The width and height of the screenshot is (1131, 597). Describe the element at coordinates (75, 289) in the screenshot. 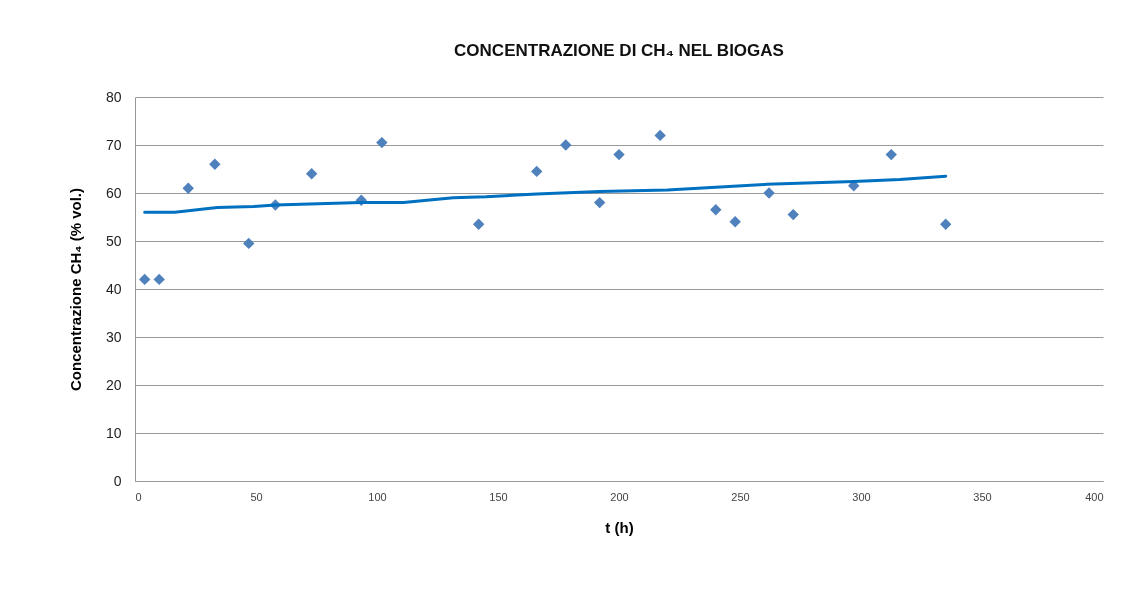

I see `y-axis-title: Concentrazione CH₄ (% vol.)` at that location.